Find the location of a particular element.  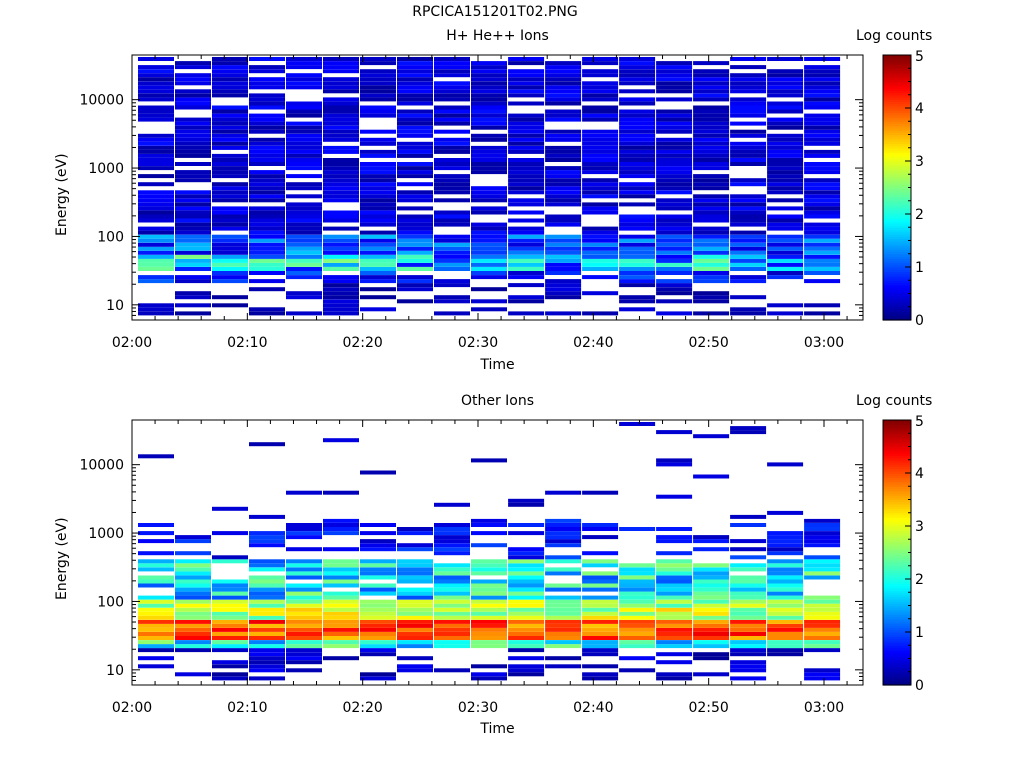

x-tick-label: 02:20 is located at coordinates (362, 343).